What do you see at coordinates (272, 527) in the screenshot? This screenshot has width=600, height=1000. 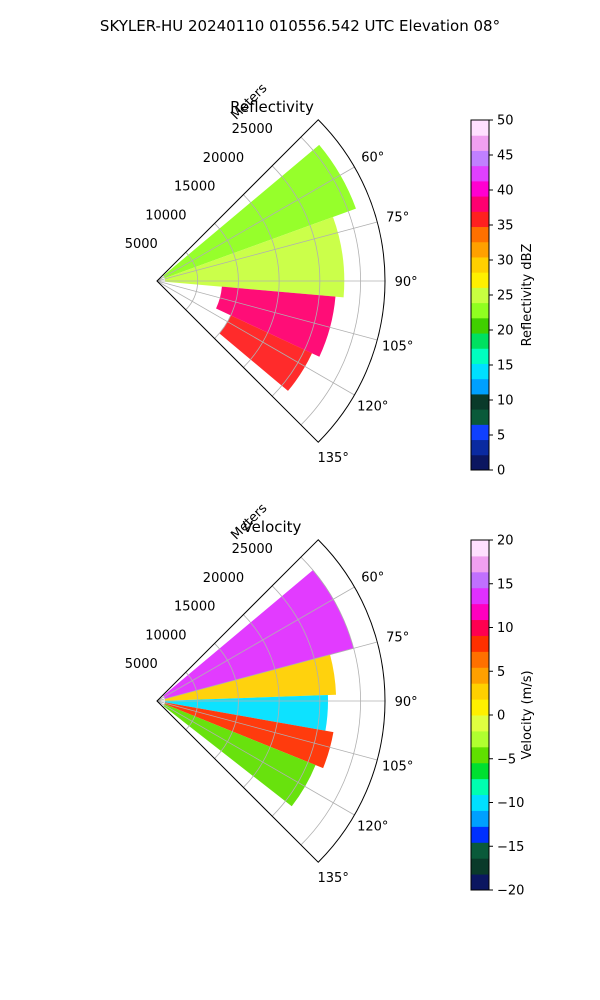 I see `velocity-title: Velocity` at bounding box center [272, 527].